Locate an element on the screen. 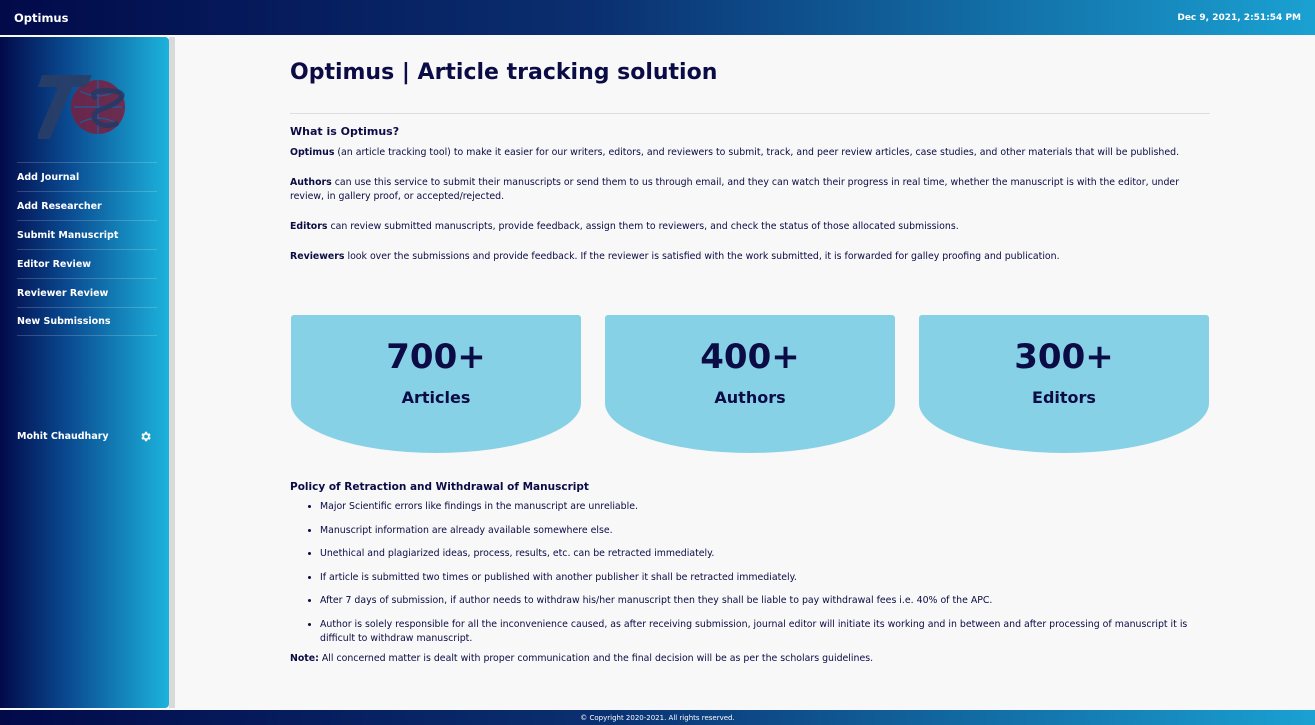 Image resolution: width=1315 pixels, height=725 pixels. sidebar-item-label: Submit Manuscript is located at coordinates (68, 235).